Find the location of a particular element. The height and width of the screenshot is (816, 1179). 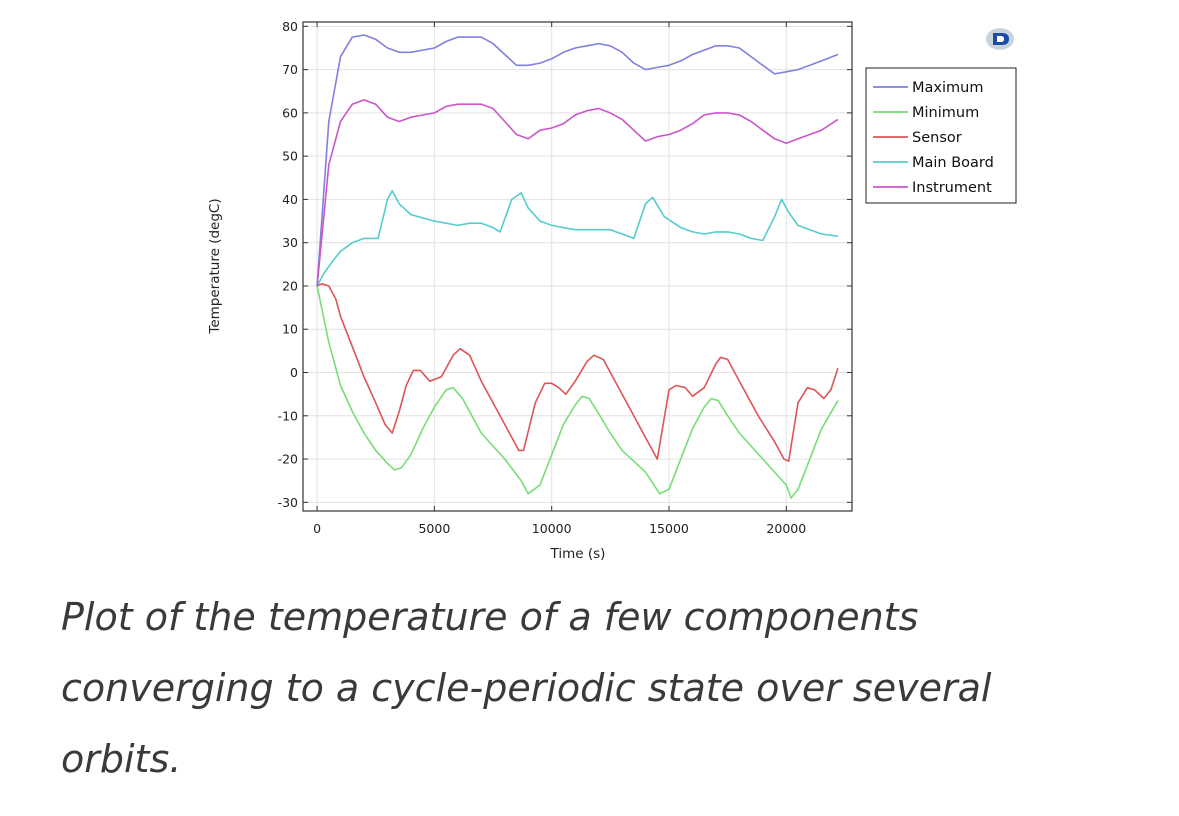

y-tick-label: -30 is located at coordinates (288, 502).